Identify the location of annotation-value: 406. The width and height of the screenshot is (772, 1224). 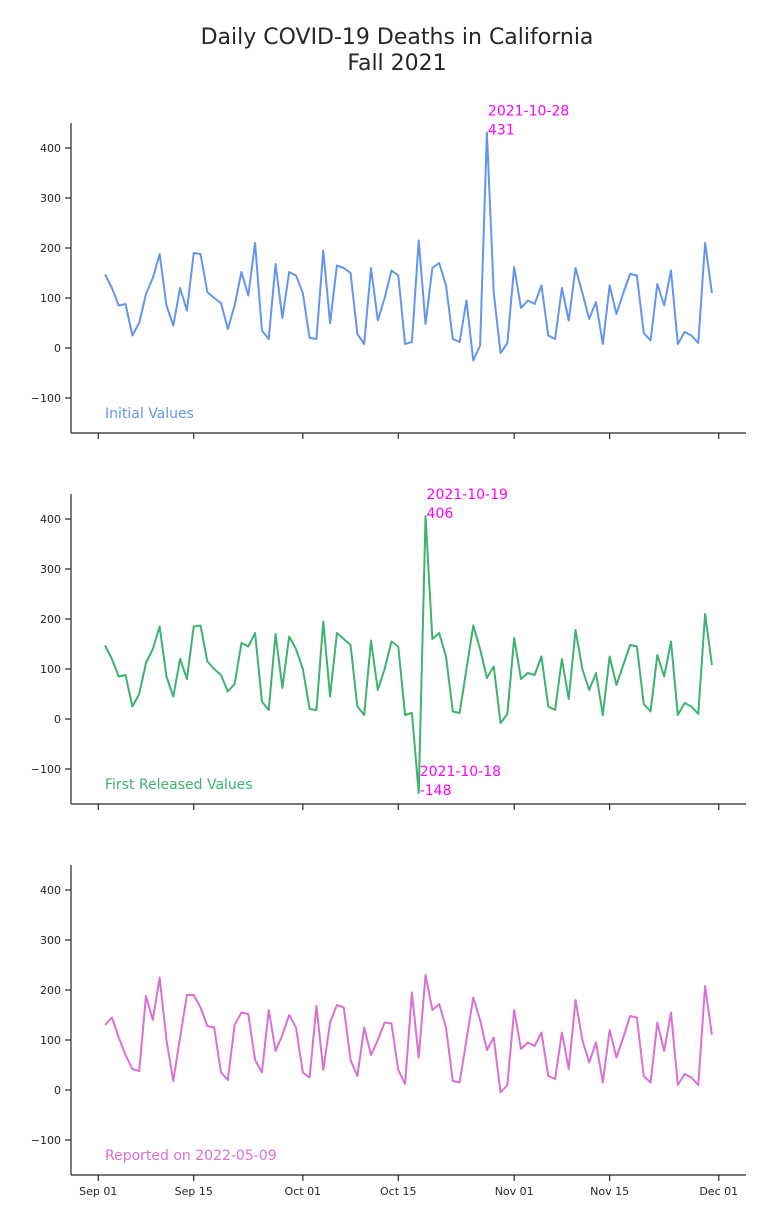
(440, 514).